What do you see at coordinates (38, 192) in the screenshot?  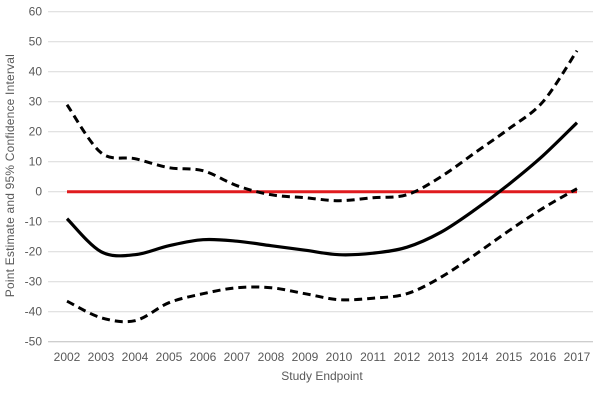 I see `y-tick-label: 0` at bounding box center [38, 192].